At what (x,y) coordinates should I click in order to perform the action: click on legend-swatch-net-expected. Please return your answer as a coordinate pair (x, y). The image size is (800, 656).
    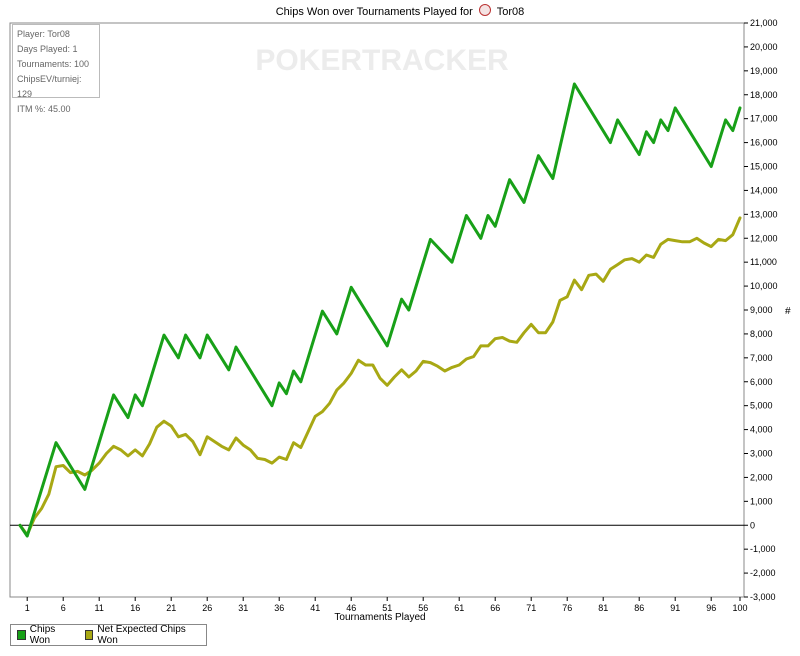
    Looking at the image, I should click on (89, 635).